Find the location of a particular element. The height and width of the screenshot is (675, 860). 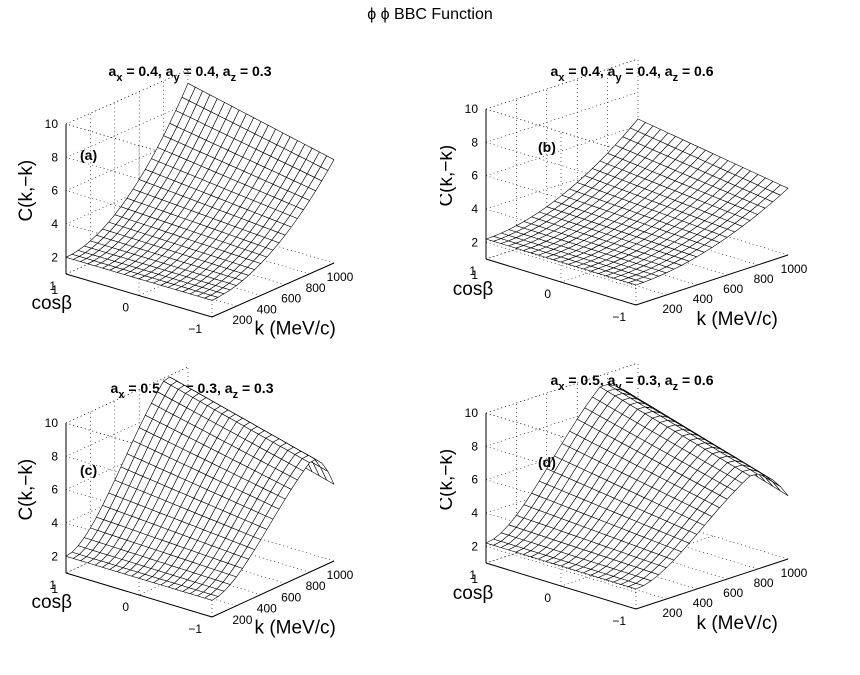

figure-title: ϕ ϕ BBC Function is located at coordinates (430, 14).